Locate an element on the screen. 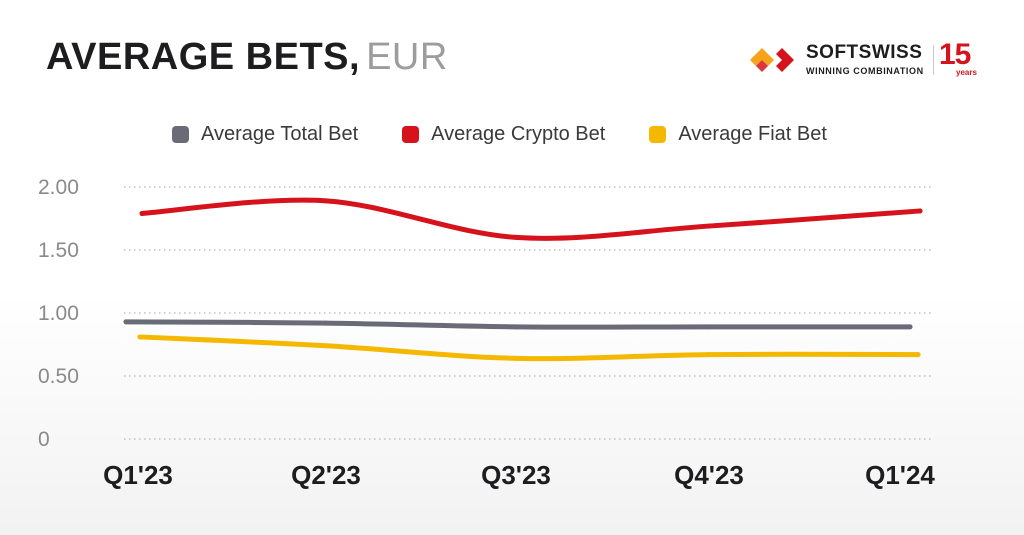  x-tick-label: Q1'24 is located at coordinates (900, 475).